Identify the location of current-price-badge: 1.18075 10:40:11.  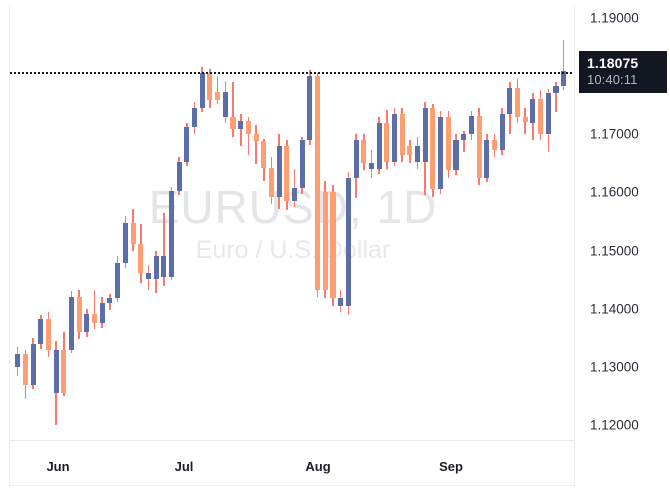
(623, 71).